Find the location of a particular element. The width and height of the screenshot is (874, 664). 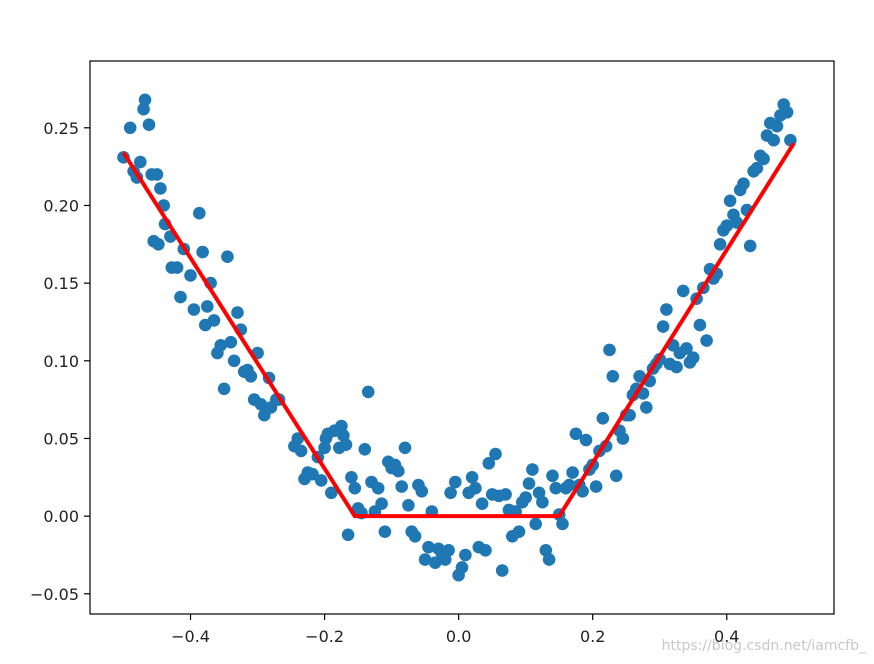

y-tick-label: 0.00 is located at coordinates (61, 516).